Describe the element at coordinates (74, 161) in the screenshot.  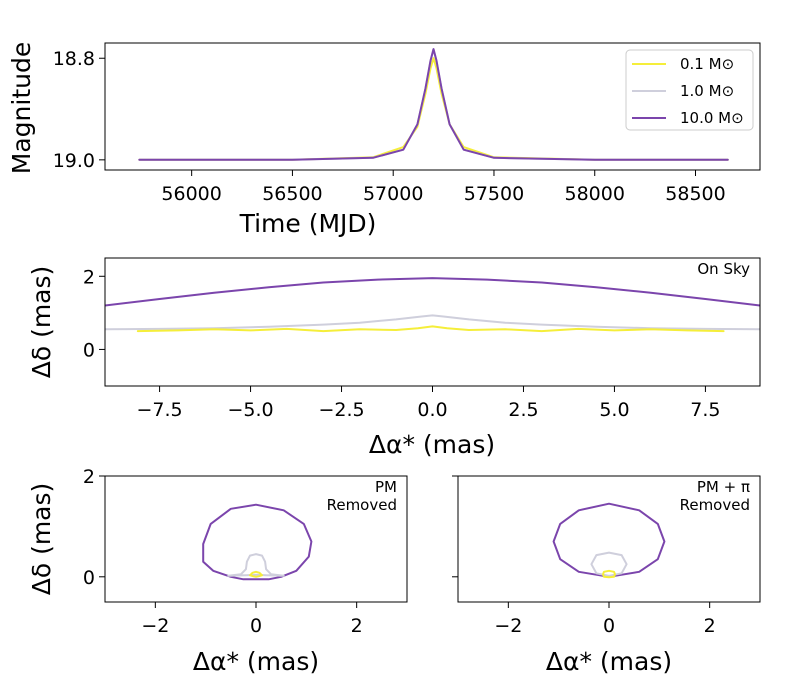
I see `y-tick-label: 19.0` at that location.